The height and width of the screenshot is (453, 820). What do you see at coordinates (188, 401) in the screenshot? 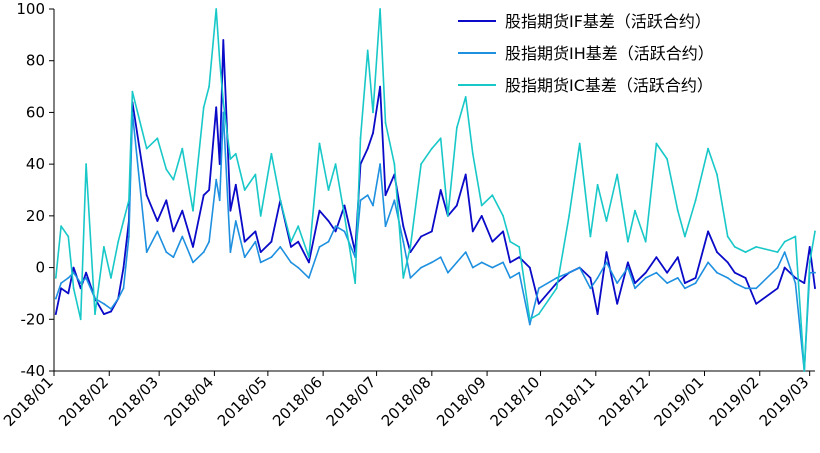
I see `x-tick-label: 2018/04` at bounding box center [188, 401].